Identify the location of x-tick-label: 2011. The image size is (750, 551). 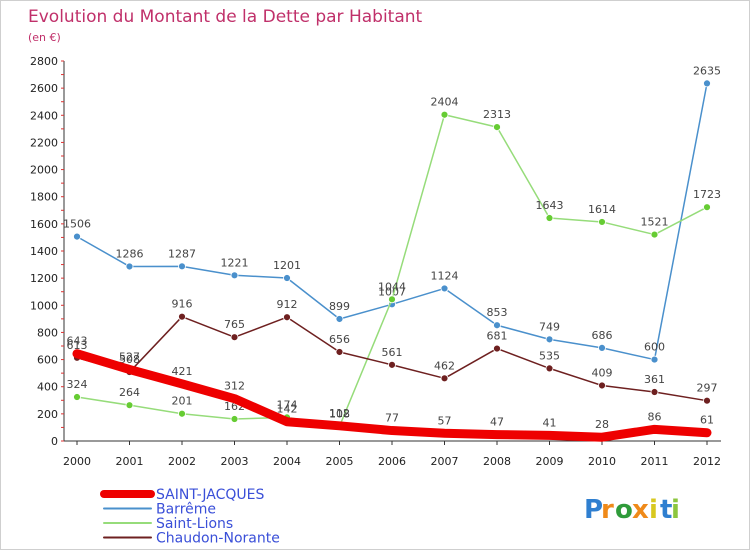
(655, 461).